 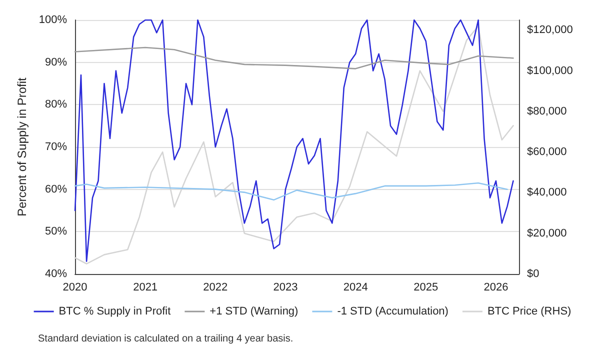 What do you see at coordinates (56, 62) in the screenshot?
I see `y-tick-label: 90%` at bounding box center [56, 62].